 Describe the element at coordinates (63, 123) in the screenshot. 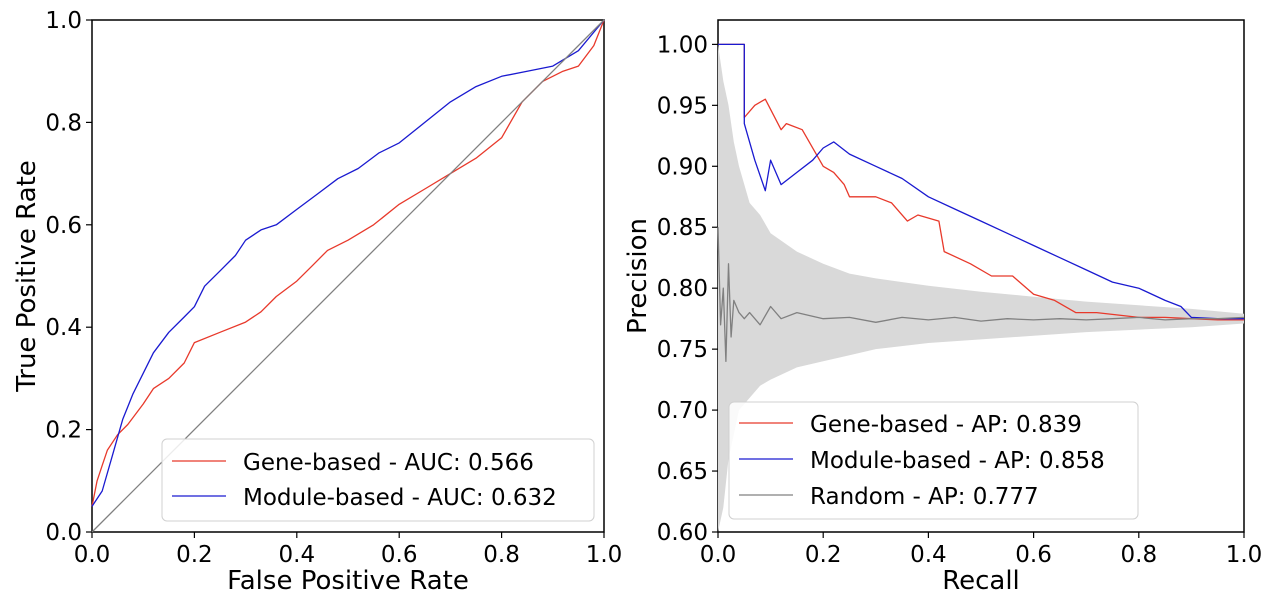

I see `roc-y-tick-label: 0.8` at that location.